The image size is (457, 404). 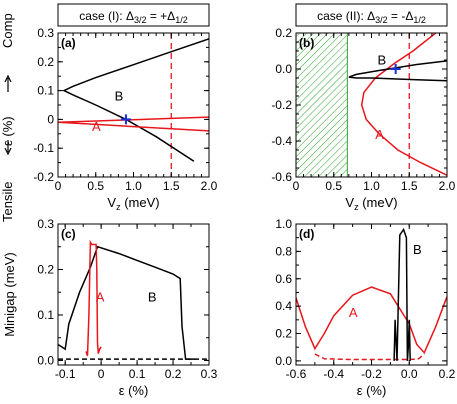 I want to click on arrow-down-icon, so click(x=8, y=151).